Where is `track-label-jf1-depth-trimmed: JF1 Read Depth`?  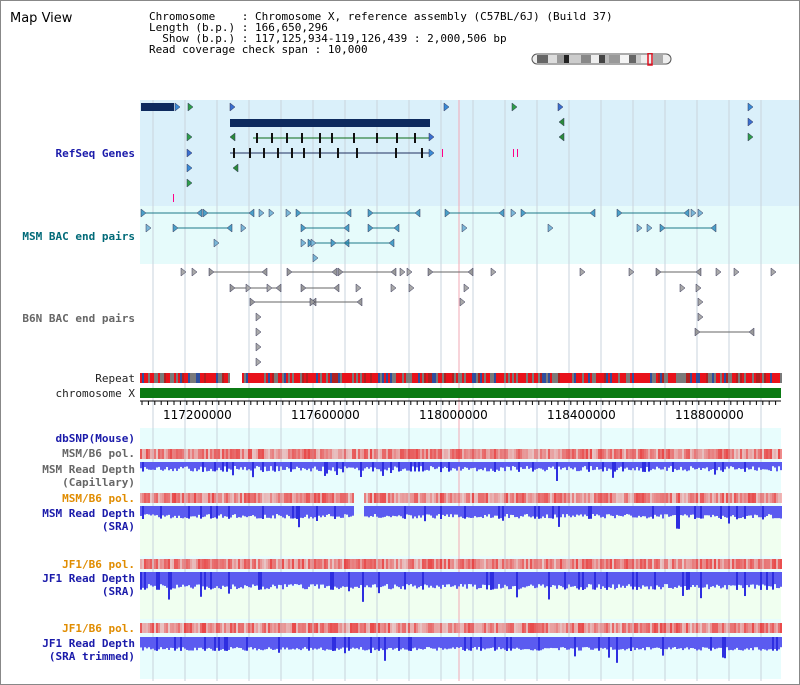 track-label-jf1-depth-trimmed: JF1 Read Depth is located at coordinates (88, 643).